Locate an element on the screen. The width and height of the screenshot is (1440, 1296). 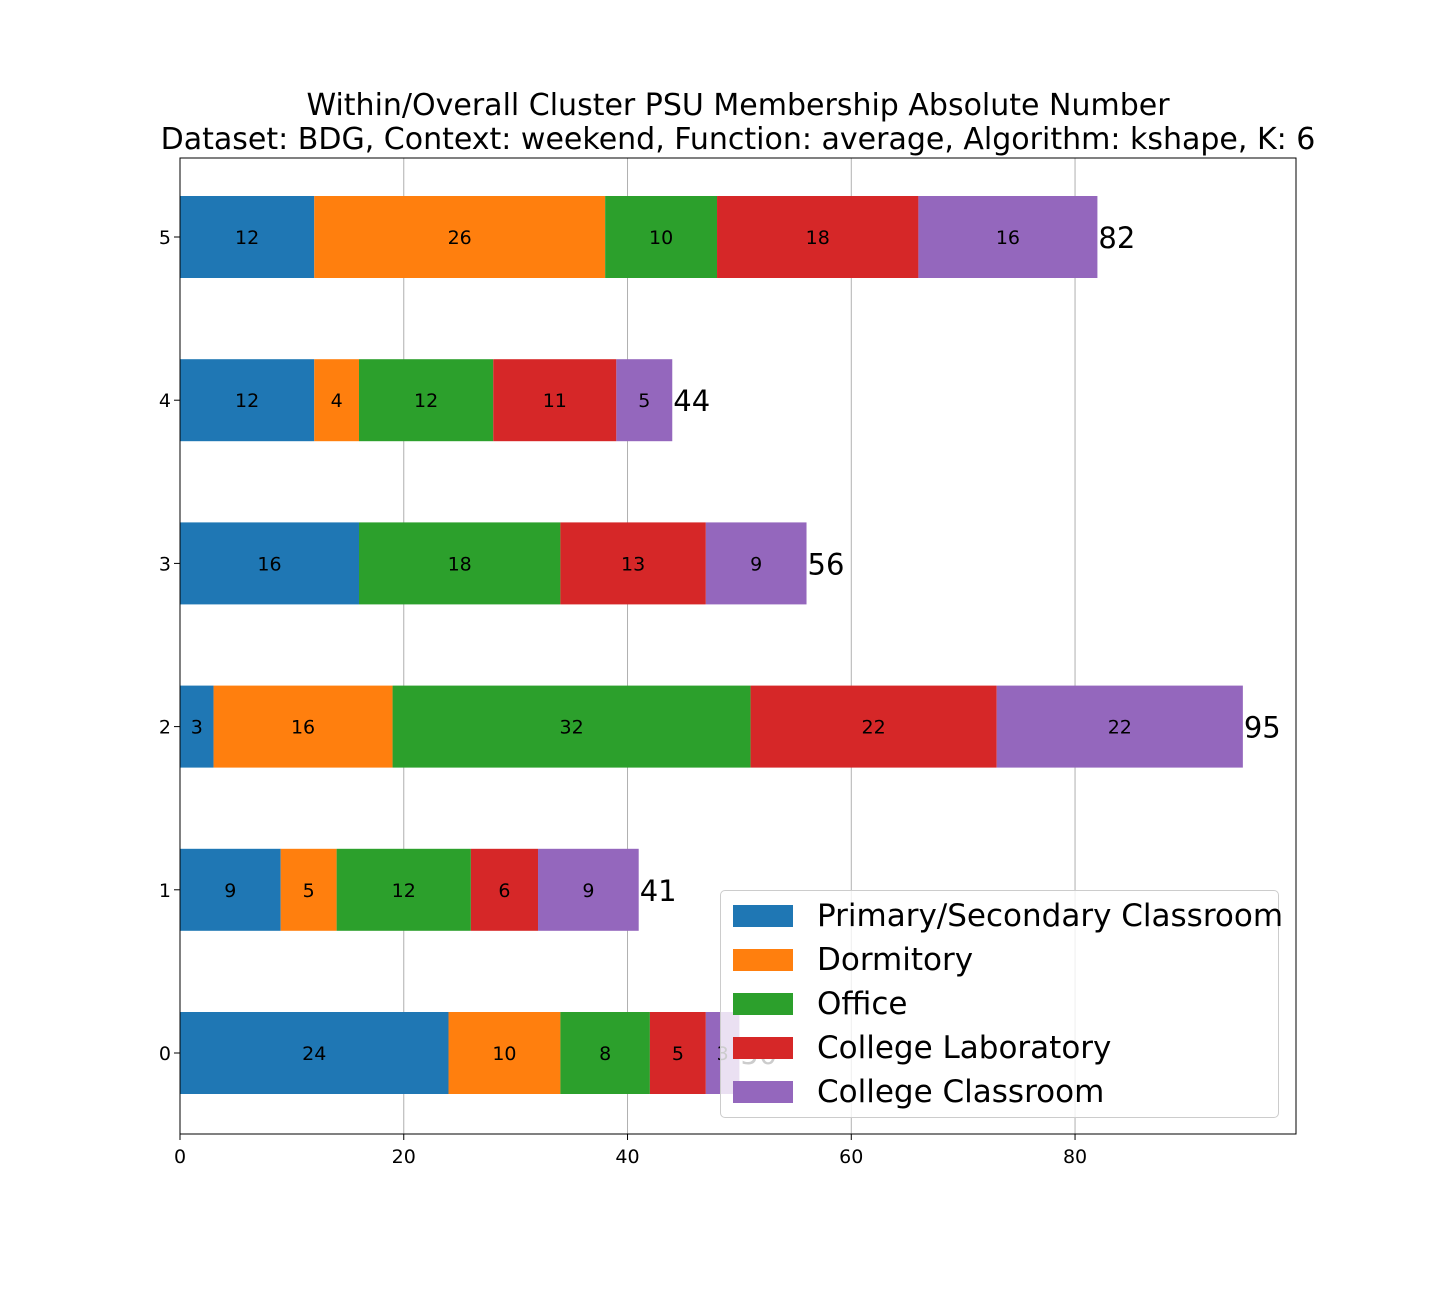
legend-item: College Classroom is located at coordinates (918, 1092).